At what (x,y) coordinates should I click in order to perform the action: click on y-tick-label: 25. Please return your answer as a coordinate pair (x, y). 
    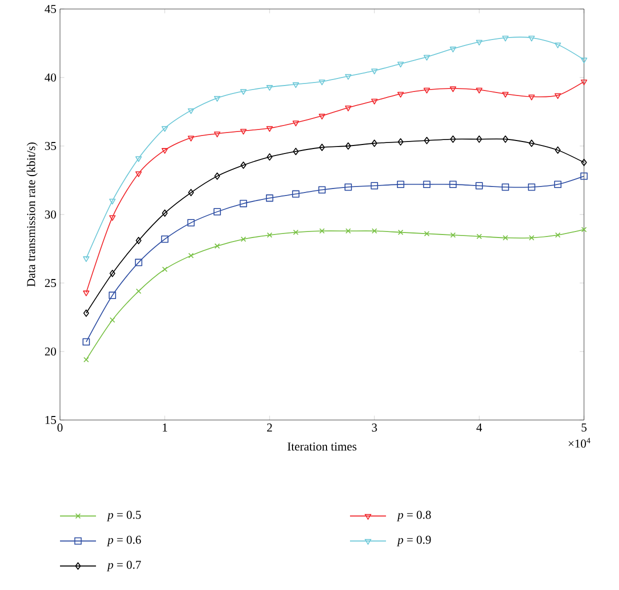
    Looking at the image, I should click on (50, 283).